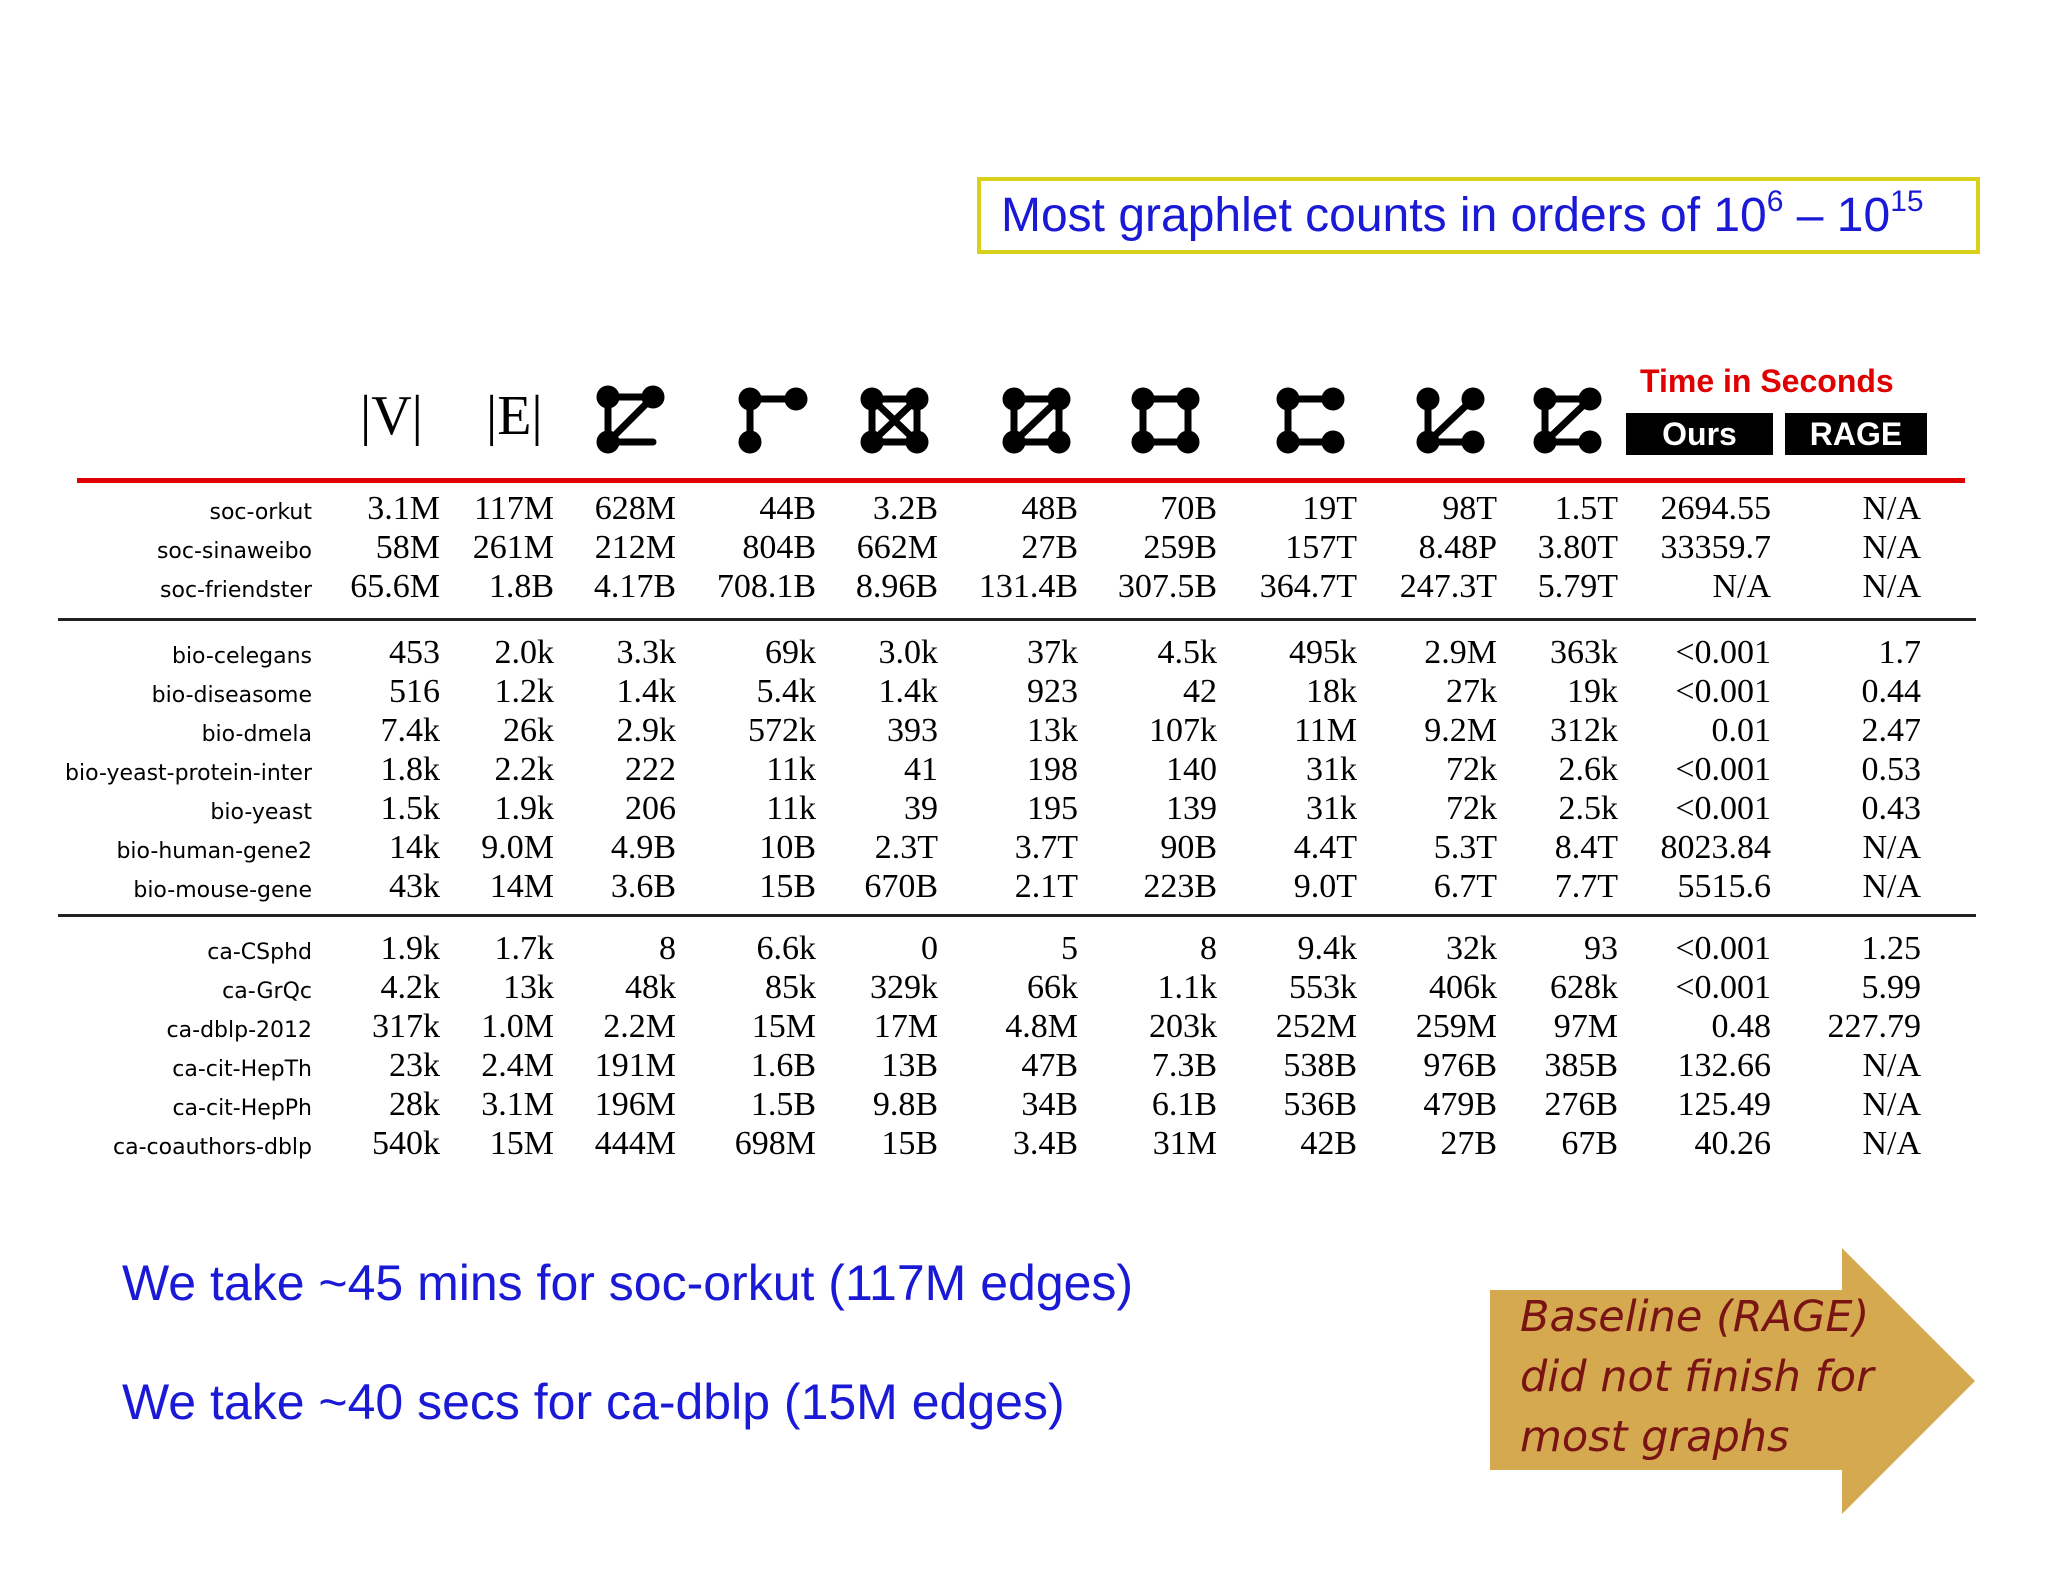 This screenshot has width=2048, height=1582. What do you see at coordinates (1320, 1065) in the screenshot?
I see `table-cell: 538B` at bounding box center [1320, 1065].